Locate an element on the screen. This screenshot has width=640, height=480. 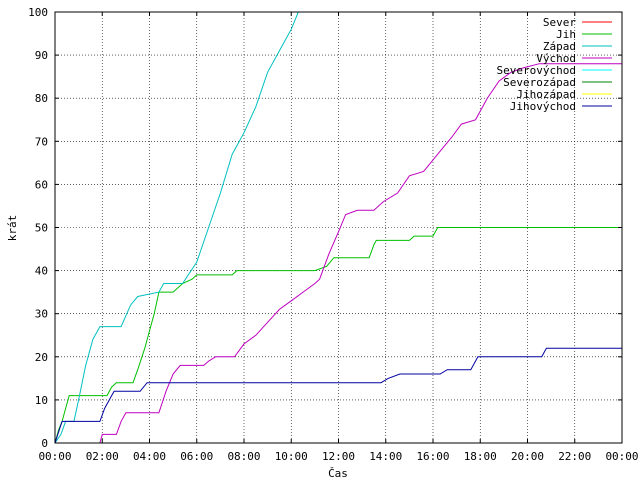
y-tick-label: 60 is located at coordinates (41, 184).